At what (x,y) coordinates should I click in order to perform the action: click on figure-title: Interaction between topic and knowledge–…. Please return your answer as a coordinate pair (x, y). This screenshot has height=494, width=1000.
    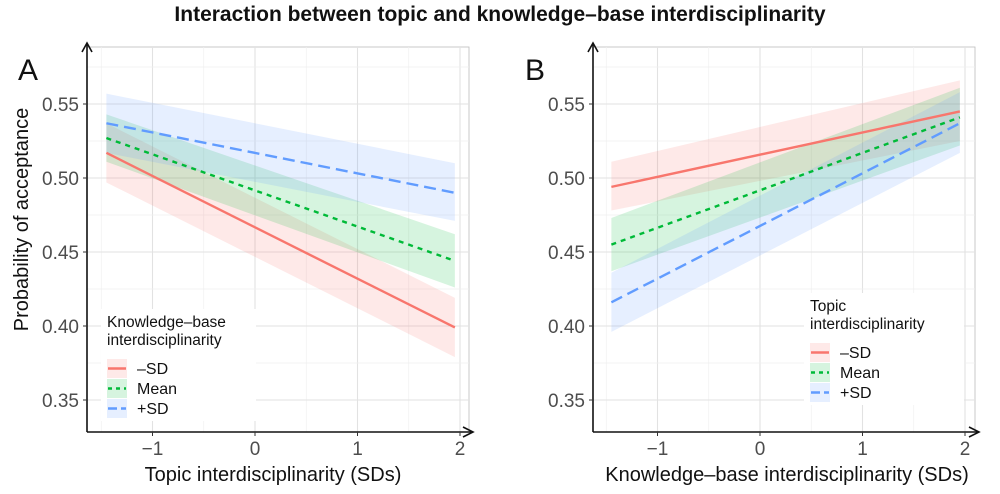
    Looking at the image, I should click on (500, 14).